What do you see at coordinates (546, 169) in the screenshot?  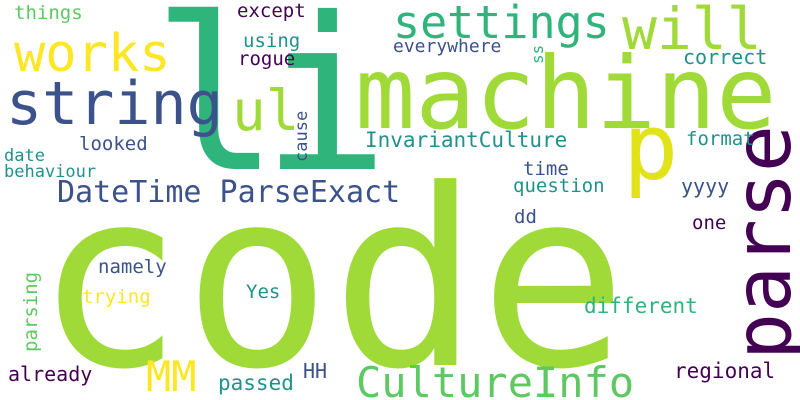 I see `word-time: time` at bounding box center [546, 169].